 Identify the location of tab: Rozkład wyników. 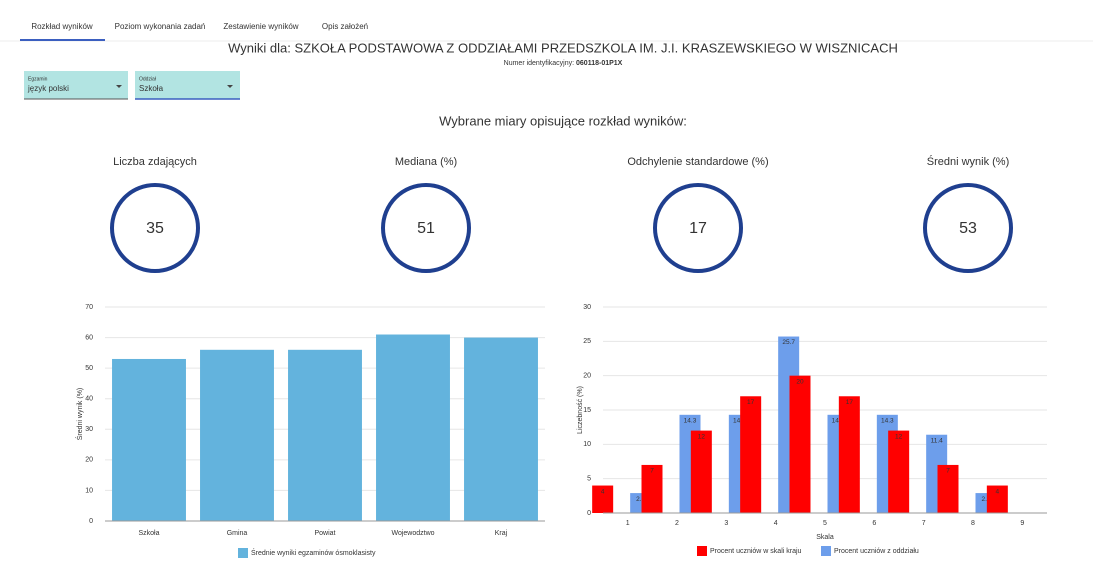
(62, 26).